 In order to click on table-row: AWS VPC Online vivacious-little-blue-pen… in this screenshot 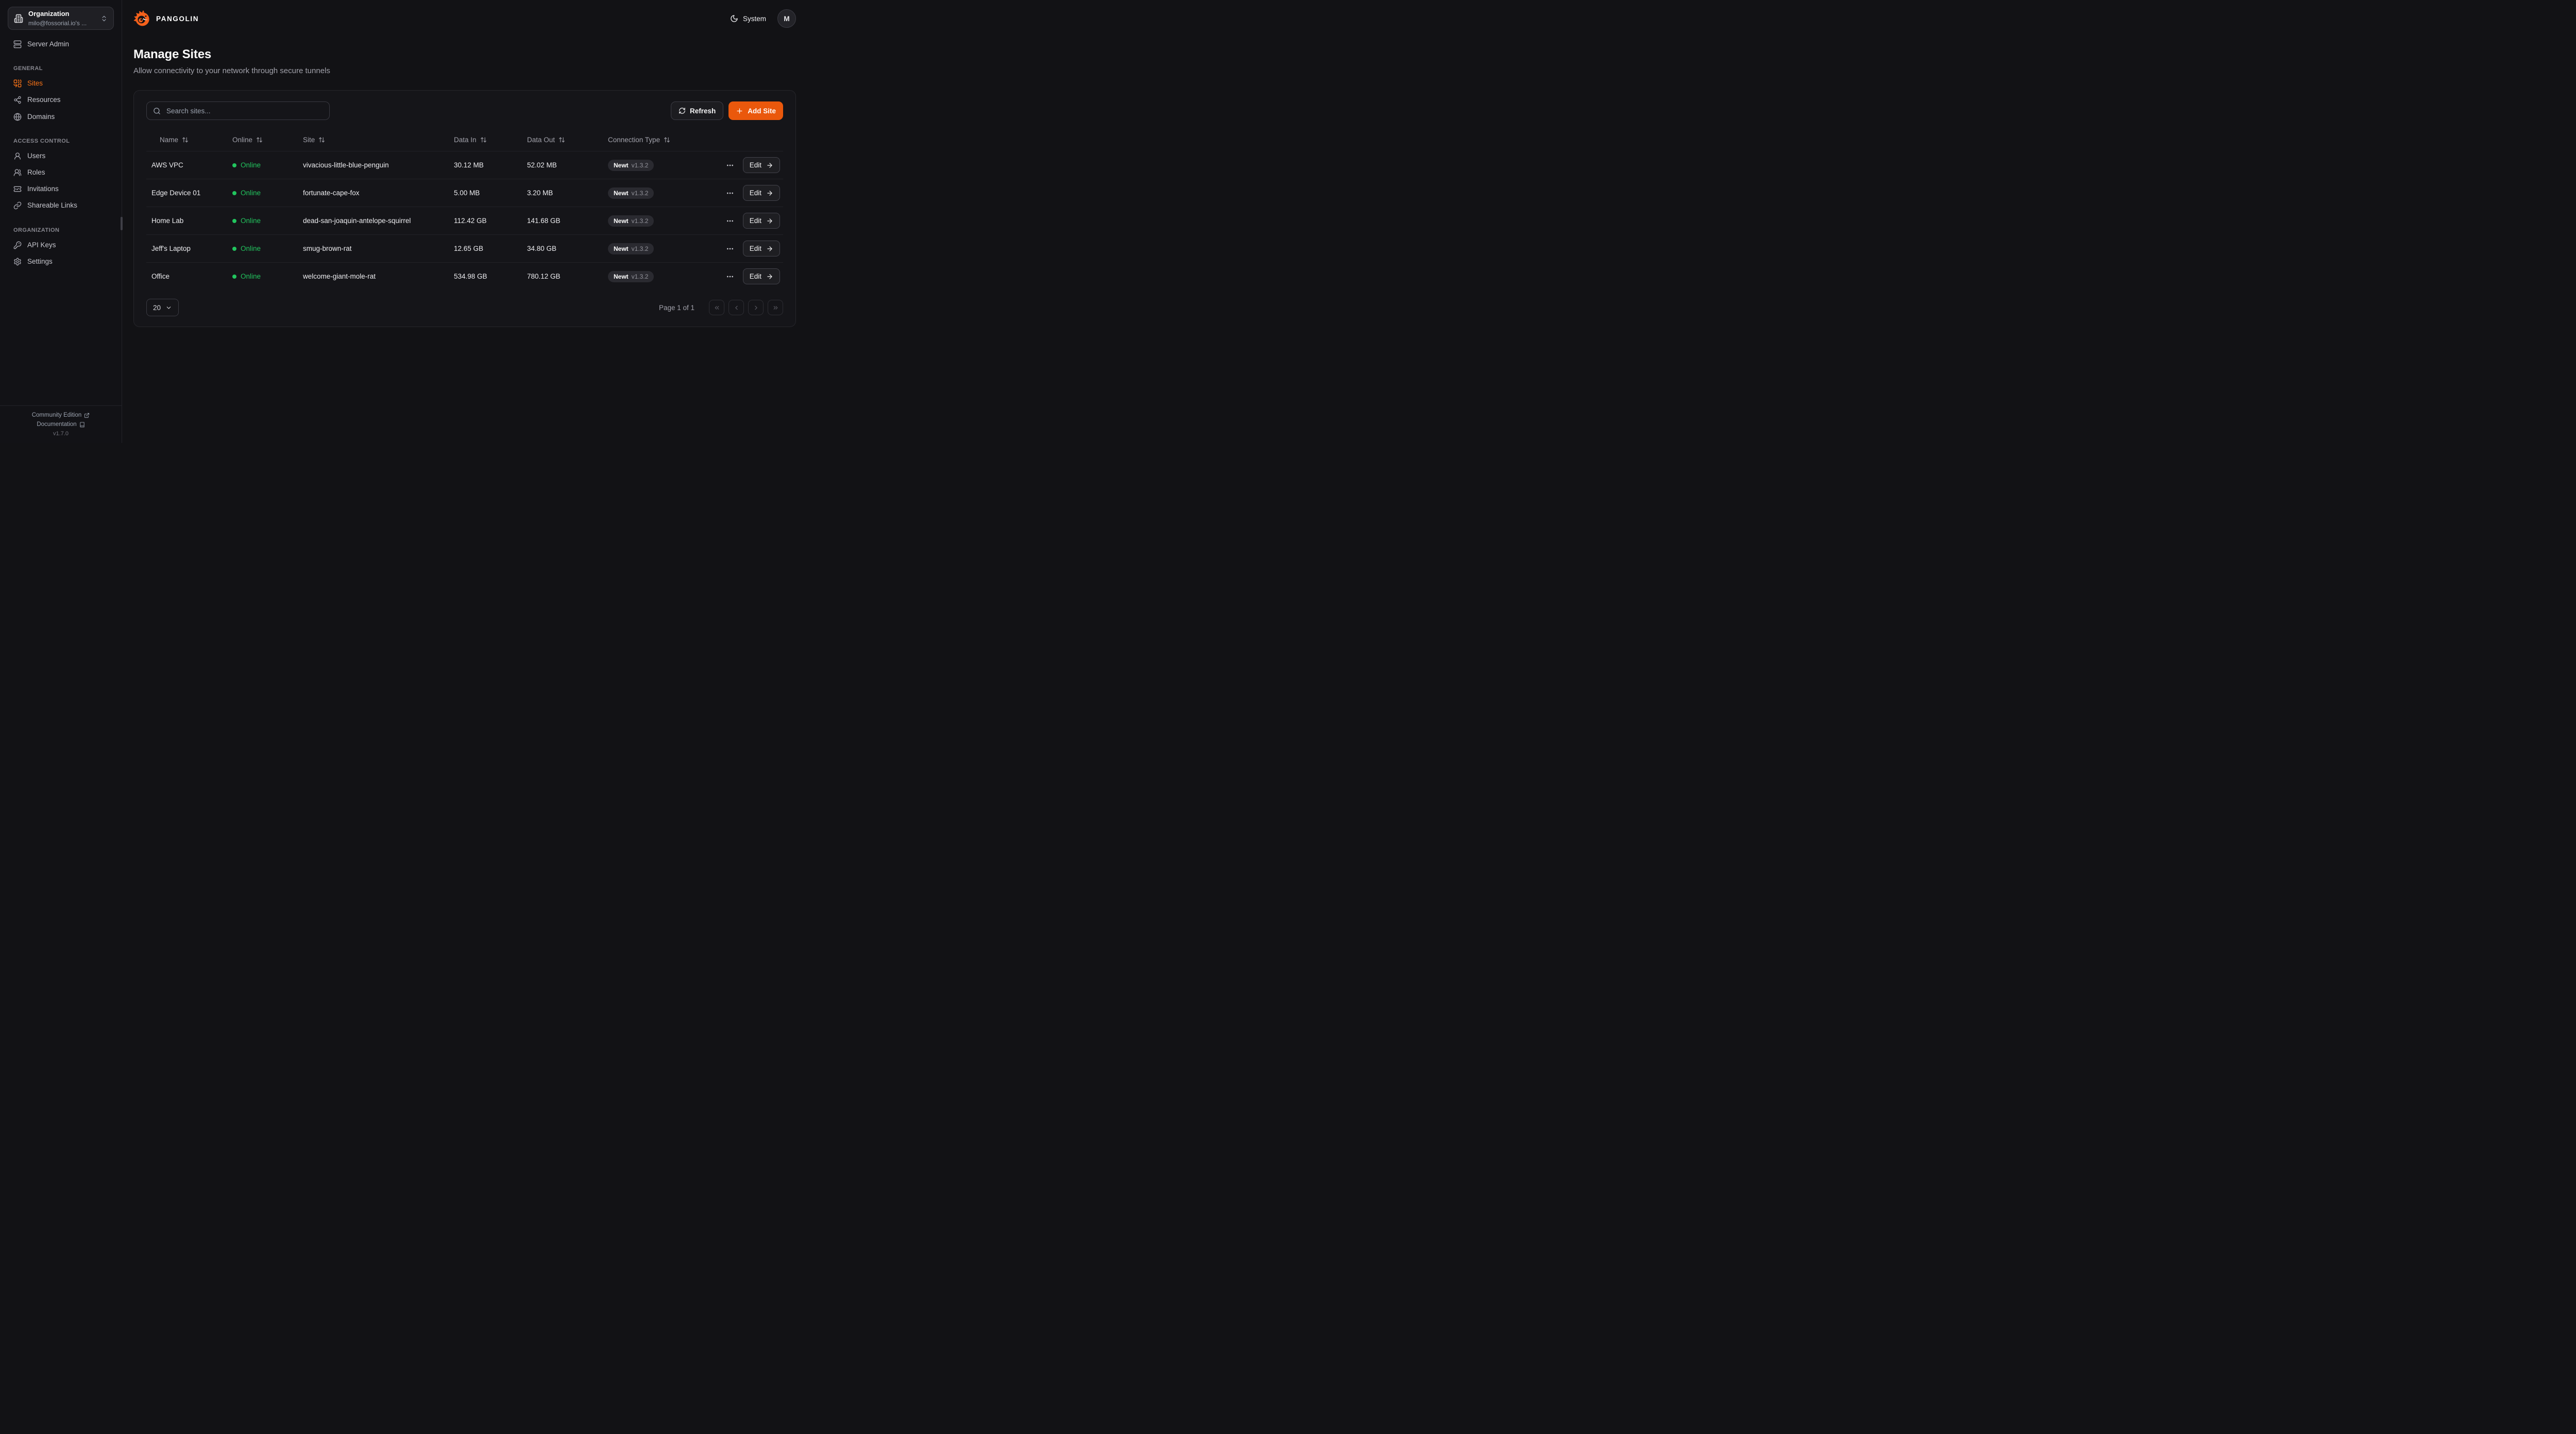, I will do `click(464, 165)`.